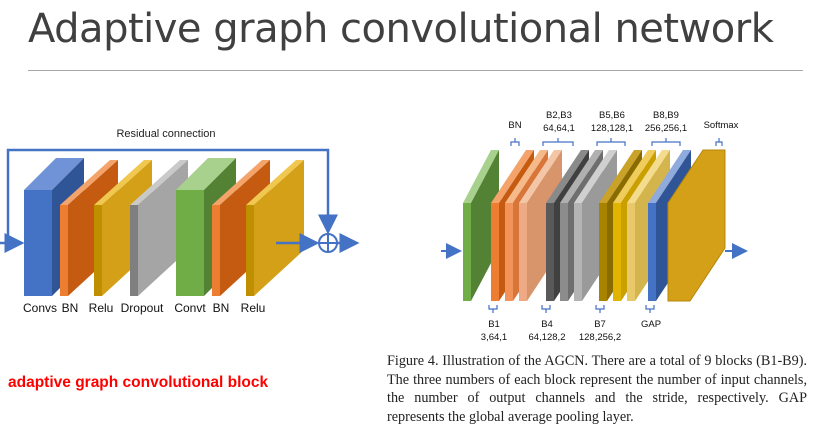 Image resolution: width=827 pixels, height=439 pixels. Describe the element at coordinates (159, 228) in the screenshot. I see `dropout-layer` at that location.